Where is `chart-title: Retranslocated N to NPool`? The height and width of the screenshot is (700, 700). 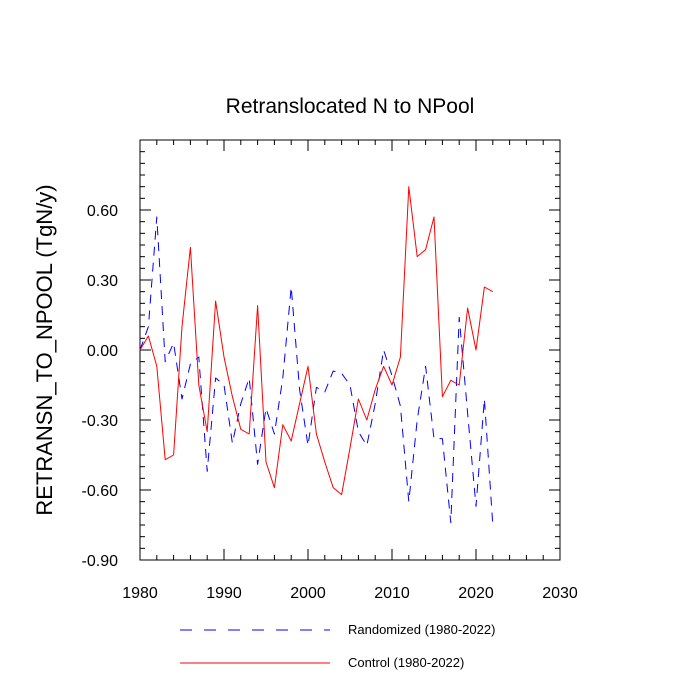 chart-title: Retranslocated N to NPool is located at coordinates (350, 106).